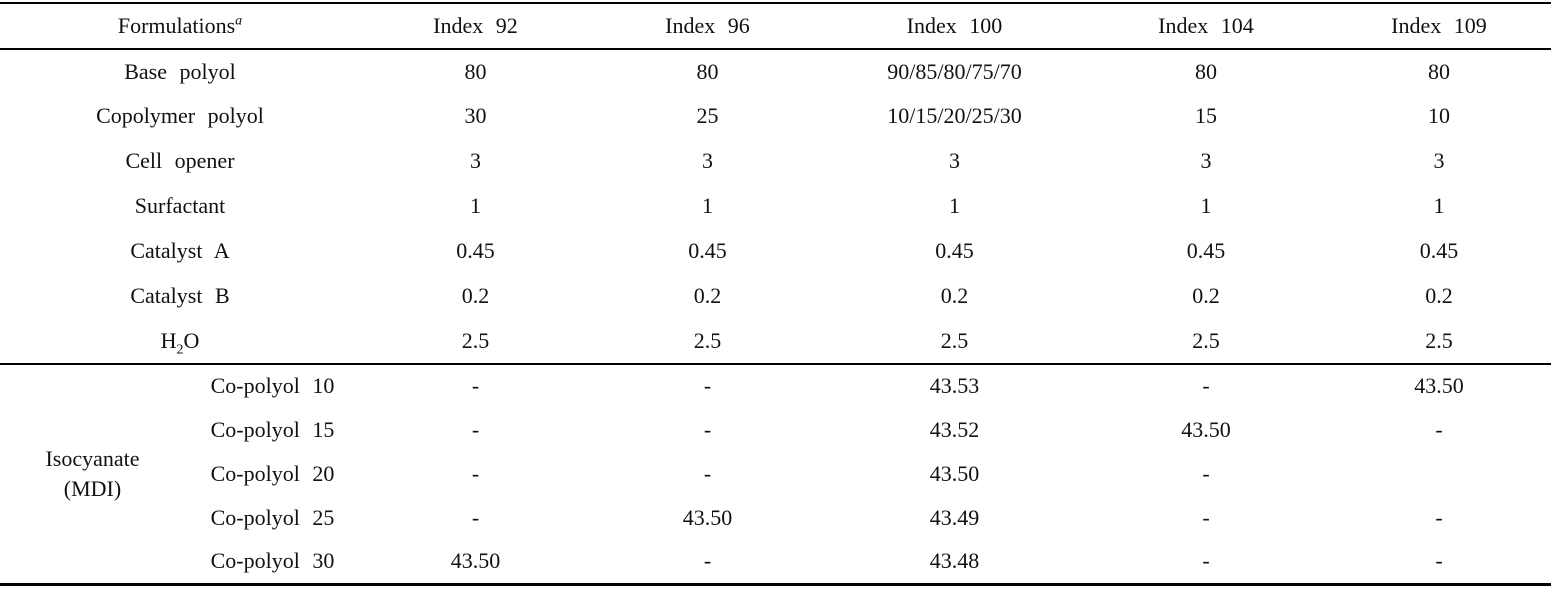  Describe the element at coordinates (475, 116) in the screenshot. I see `cell-value: 30` at that location.